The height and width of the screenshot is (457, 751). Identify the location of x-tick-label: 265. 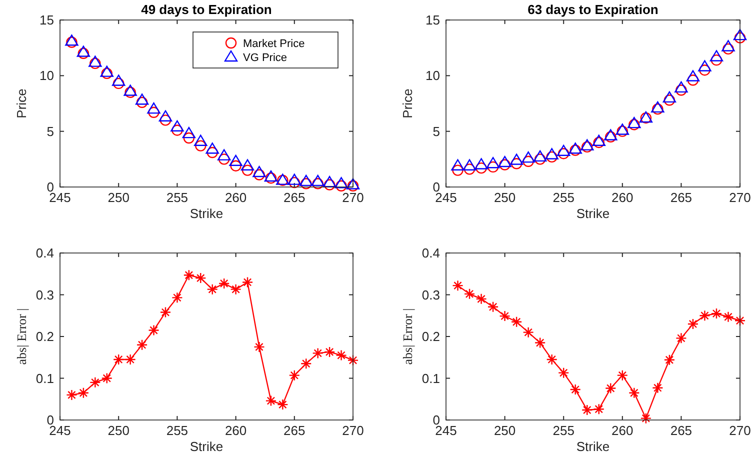
(681, 197).